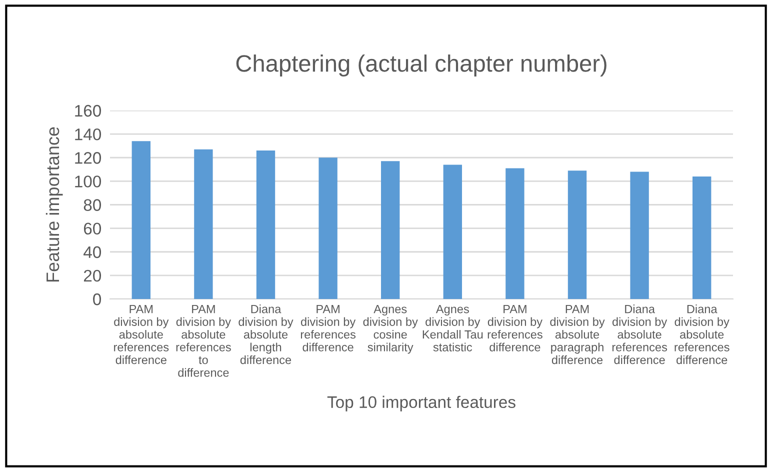 The width and height of the screenshot is (772, 472). What do you see at coordinates (93, 228) in the screenshot?
I see `y-tick-label: 60` at bounding box center [93, 228].